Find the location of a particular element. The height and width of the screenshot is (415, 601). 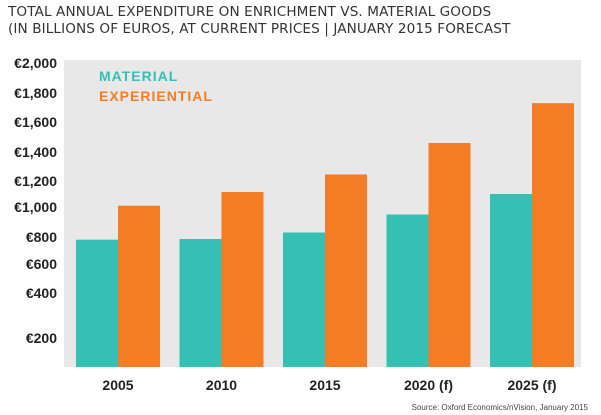

y-tick-label: €1,800 is located at coordinates (35, 93).